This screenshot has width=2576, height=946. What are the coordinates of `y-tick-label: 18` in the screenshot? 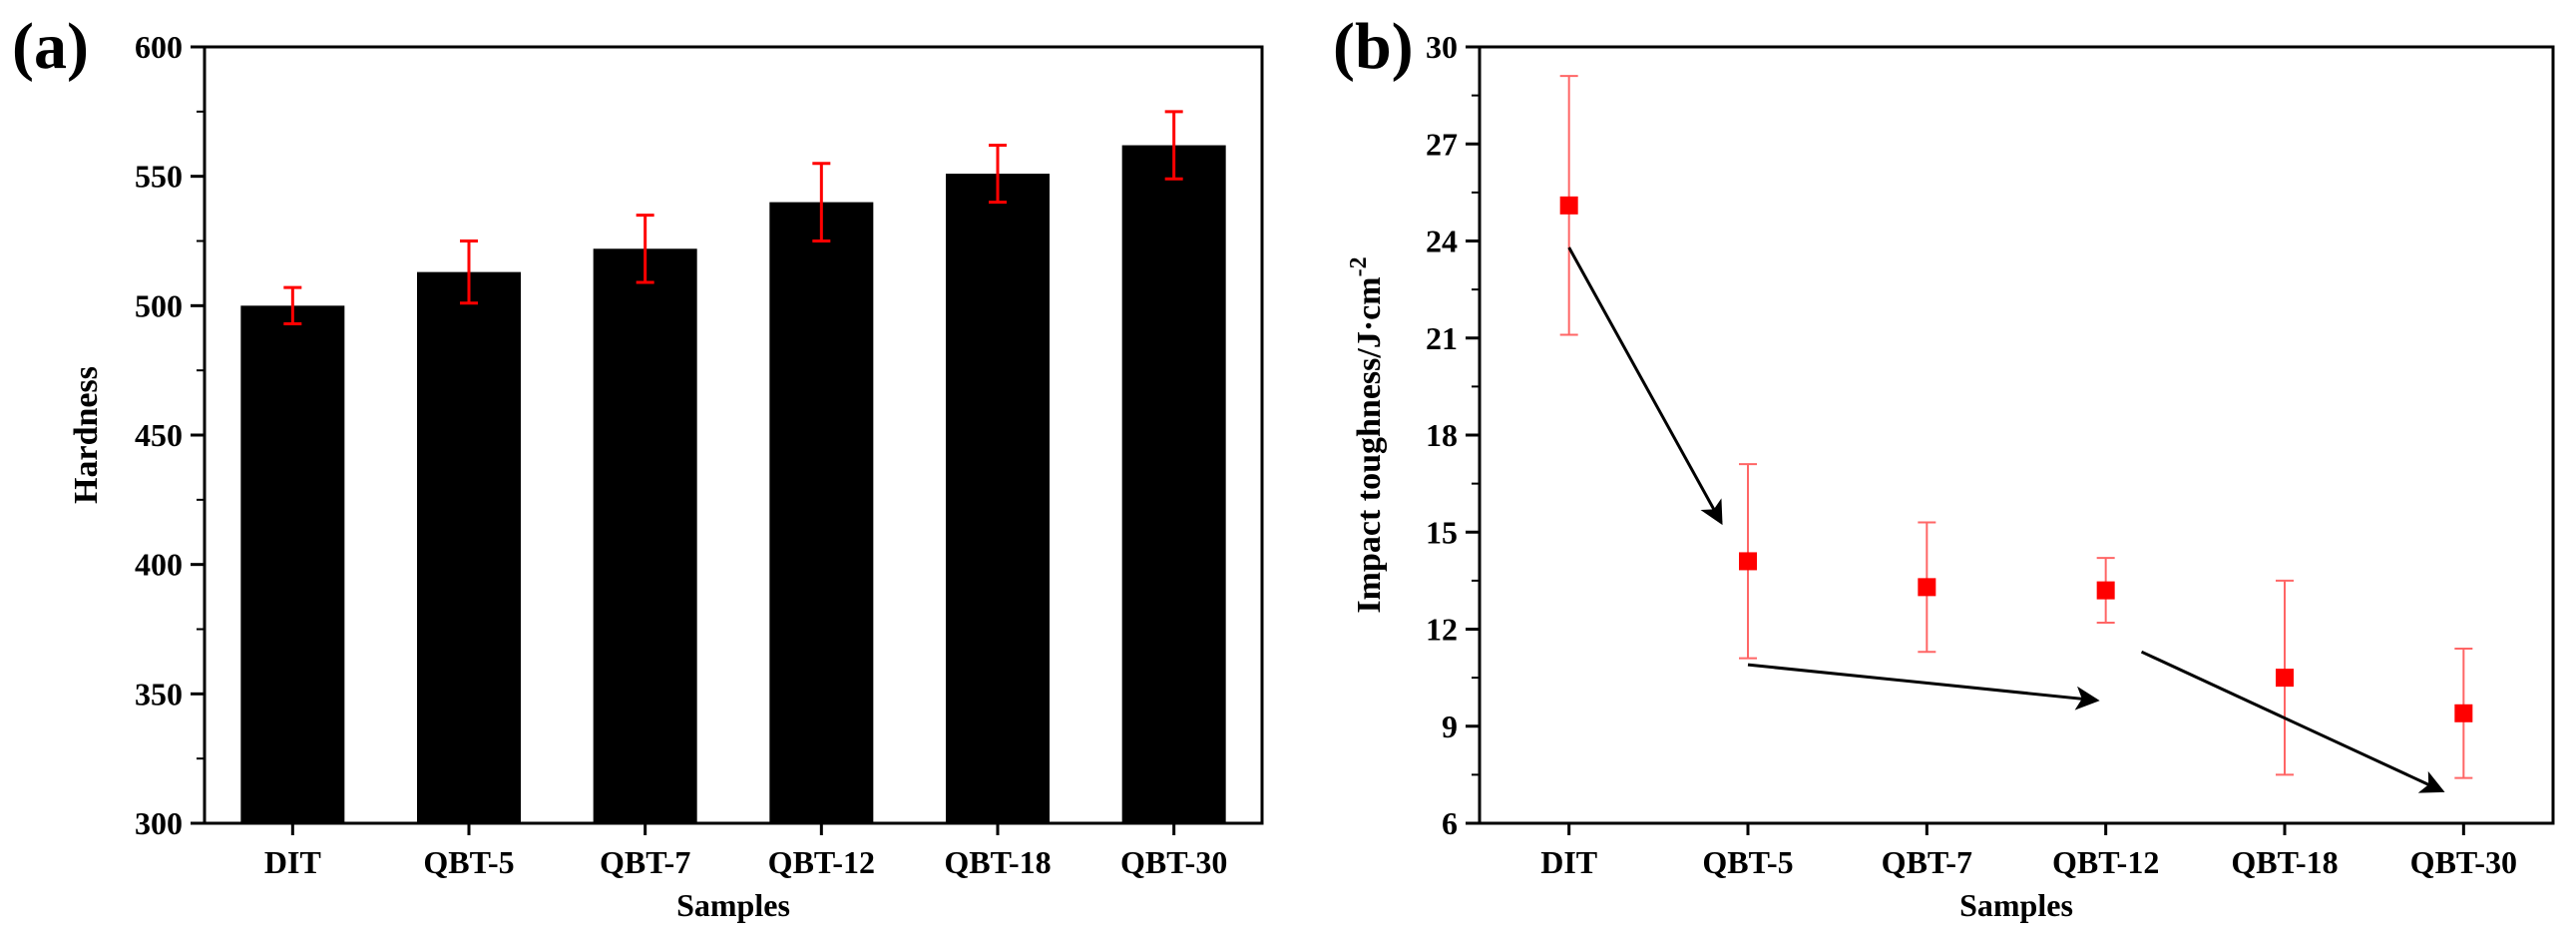 It's located at (1442, 435).